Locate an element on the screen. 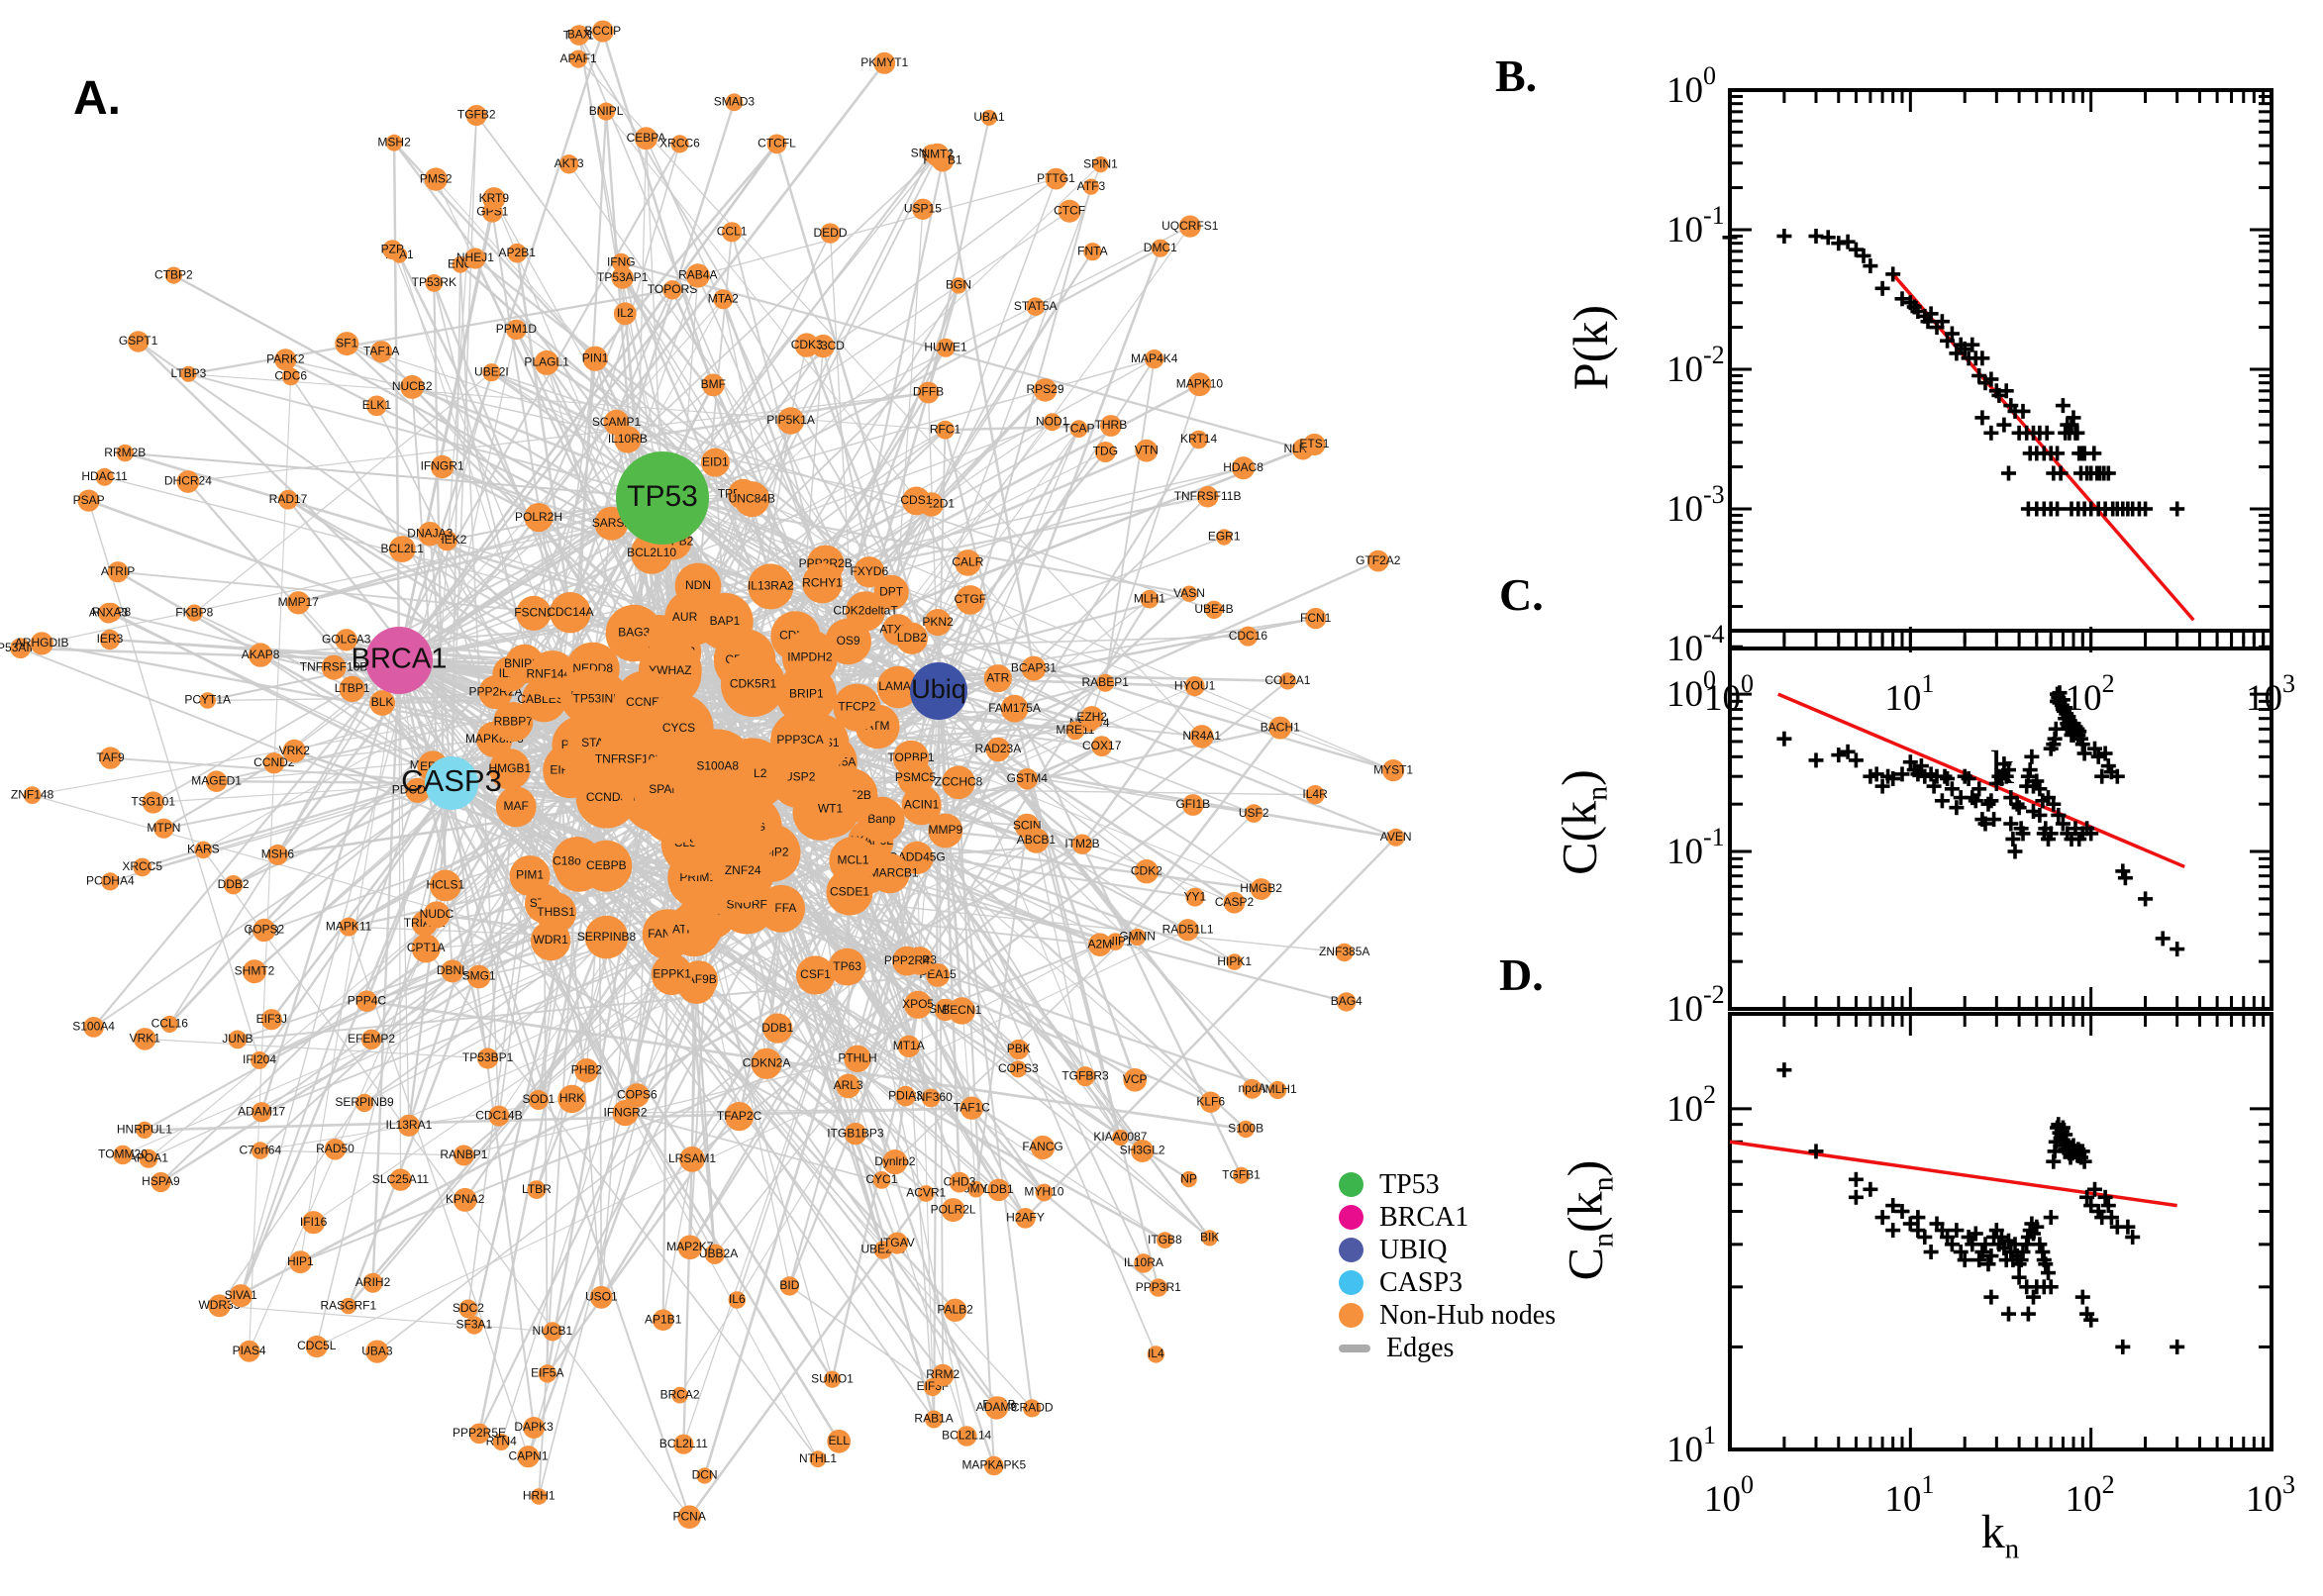  network-node-label: DCN is located at coordinates (705, 1475).